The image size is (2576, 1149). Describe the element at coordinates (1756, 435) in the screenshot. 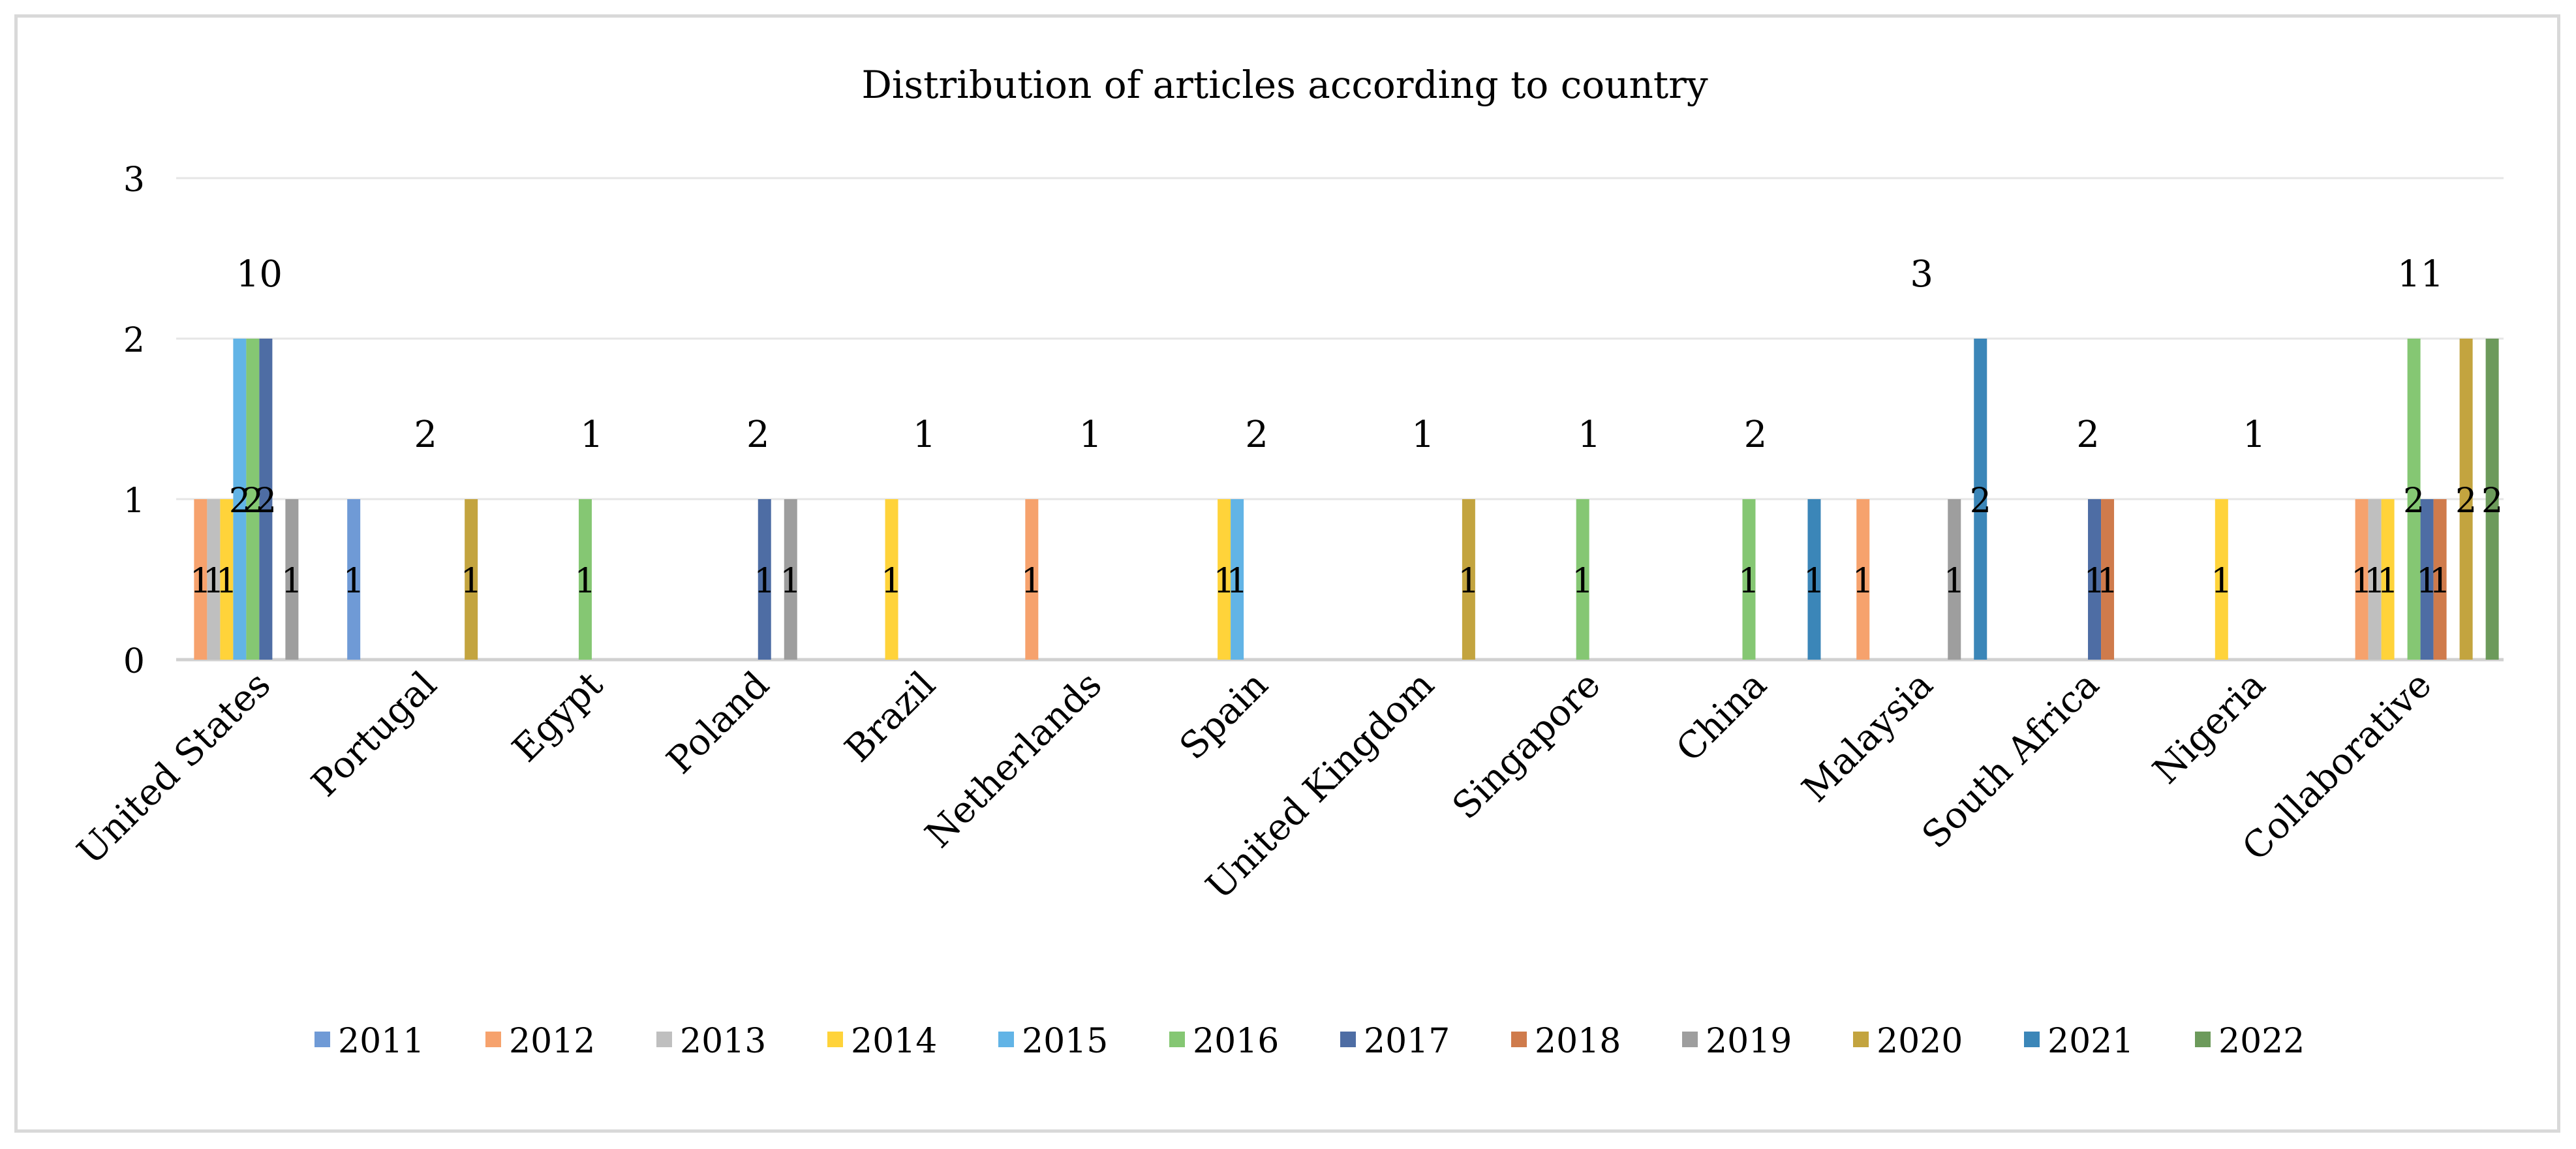

I see `total-label-china: 2` at that location.